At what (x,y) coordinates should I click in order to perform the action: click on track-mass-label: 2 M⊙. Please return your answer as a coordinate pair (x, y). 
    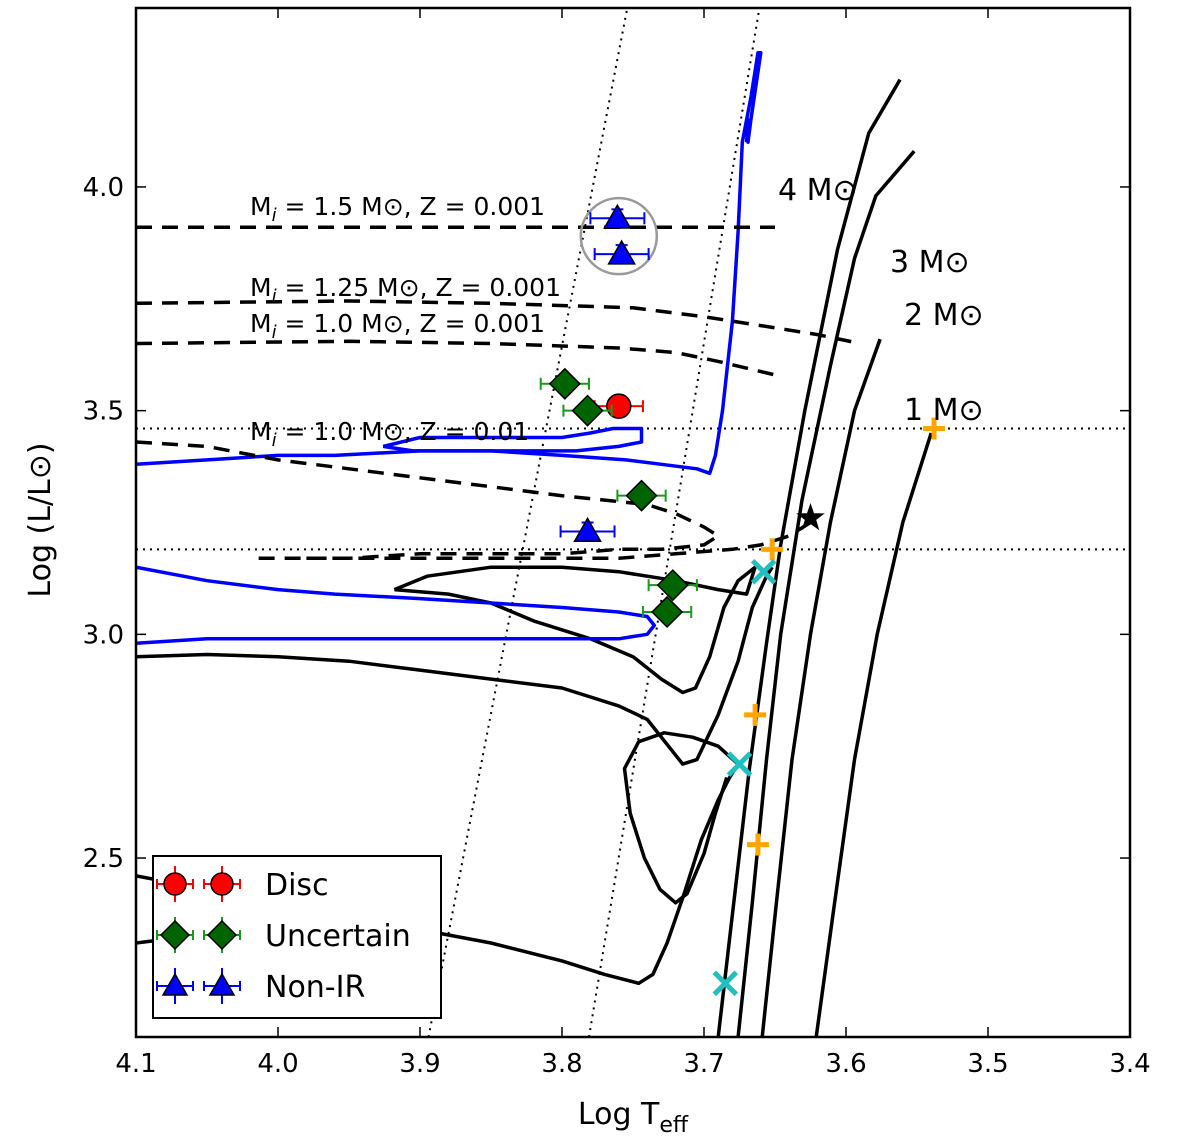
    Looking at the image, I should click on (944, 315).